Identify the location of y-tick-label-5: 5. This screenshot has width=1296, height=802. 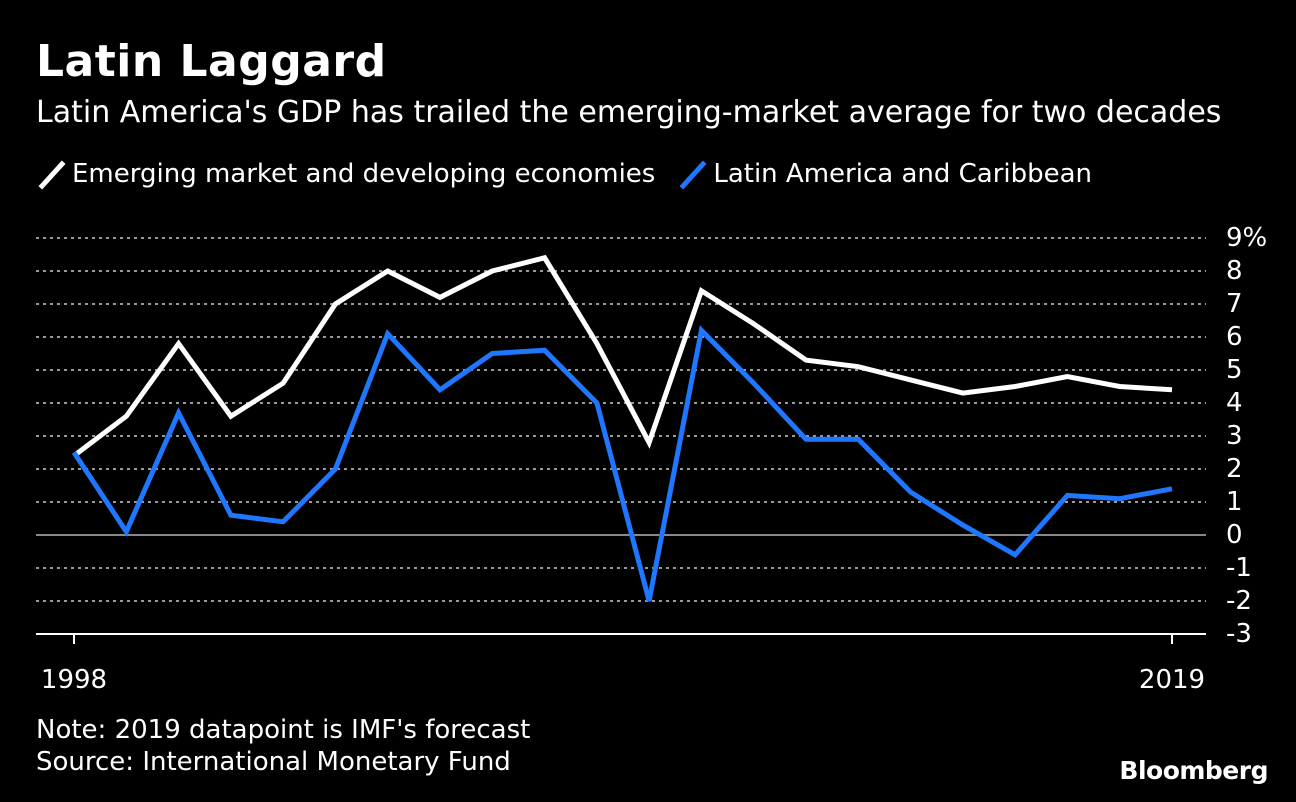
(1234, 370).